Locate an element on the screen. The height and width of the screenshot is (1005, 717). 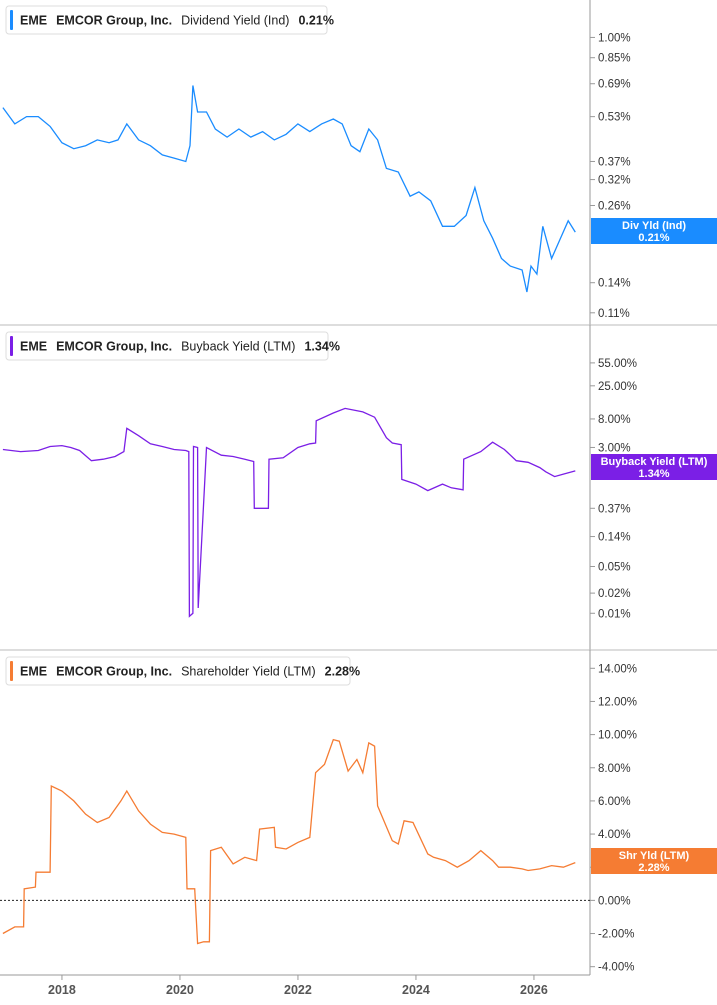
x-axis-ticks: 2018 2020 2022 2024 2026 is located at coordinates (298, 986).